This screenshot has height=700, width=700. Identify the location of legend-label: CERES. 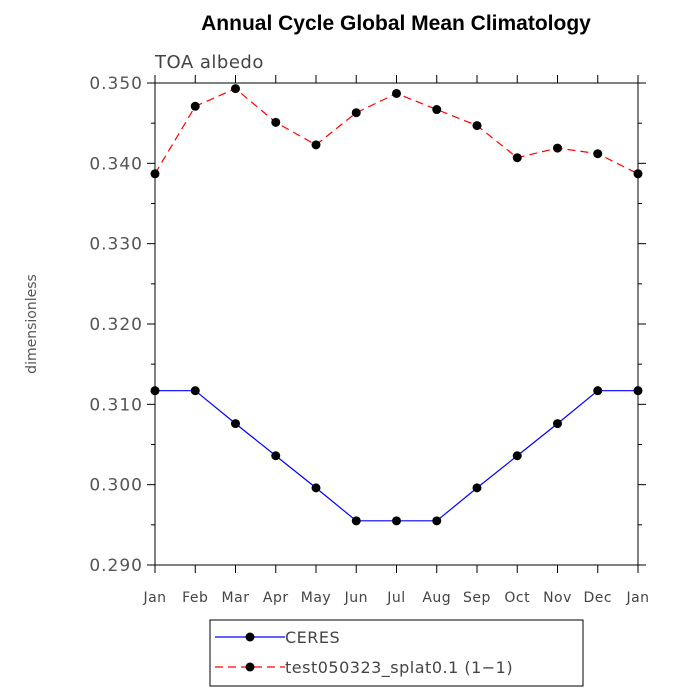
(312, 637).